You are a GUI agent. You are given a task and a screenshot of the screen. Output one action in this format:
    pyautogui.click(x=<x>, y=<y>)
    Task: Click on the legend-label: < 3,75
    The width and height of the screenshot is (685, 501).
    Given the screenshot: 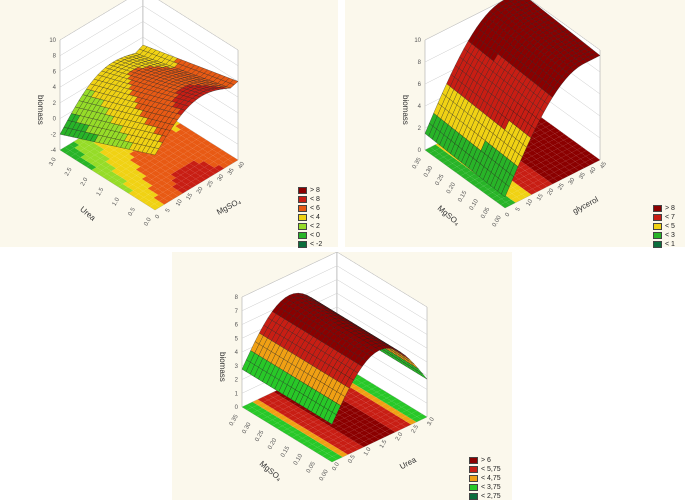 What is the action you would take?
    pyautogui.click(x=491, y=487)
    